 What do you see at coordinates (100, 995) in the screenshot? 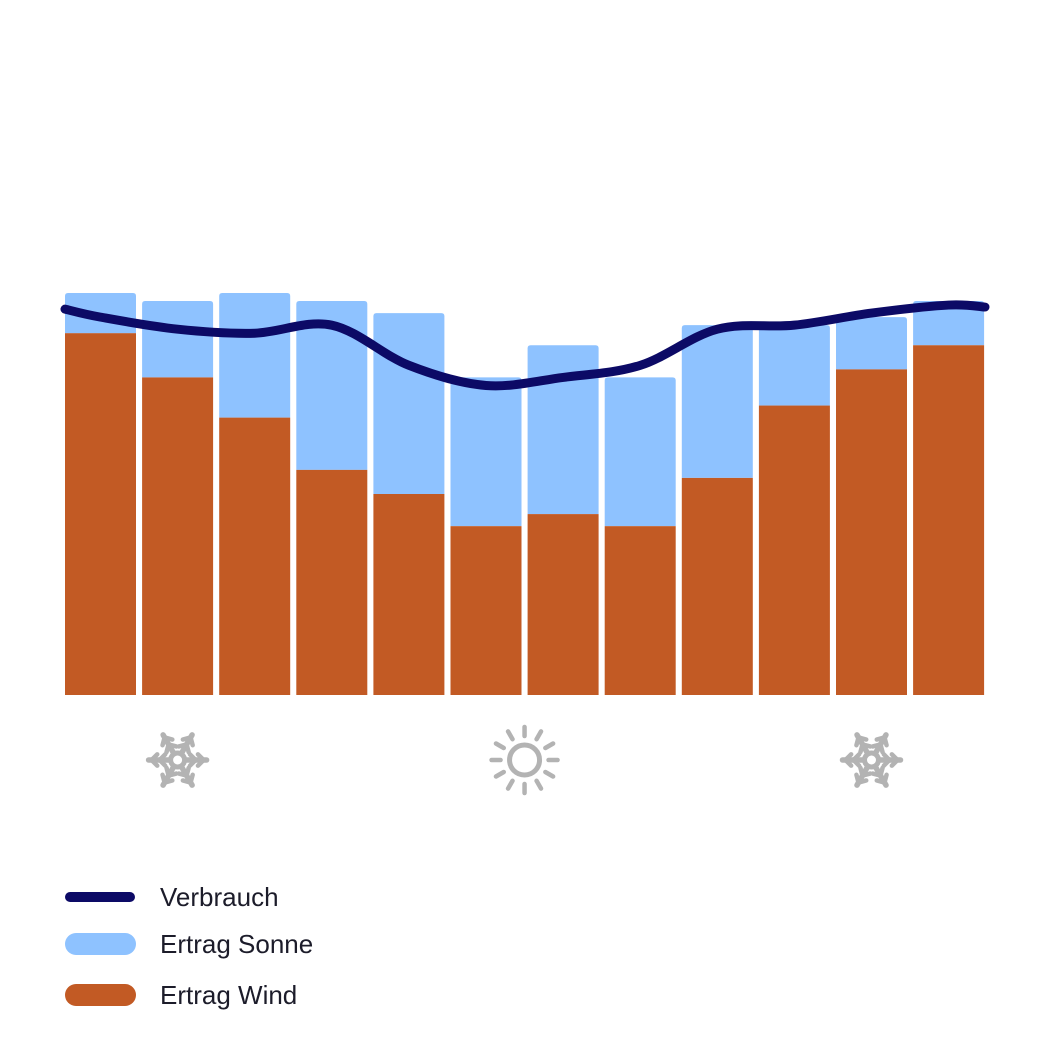
I see `legend-swatch-wind` at bounding box center [100, 995].